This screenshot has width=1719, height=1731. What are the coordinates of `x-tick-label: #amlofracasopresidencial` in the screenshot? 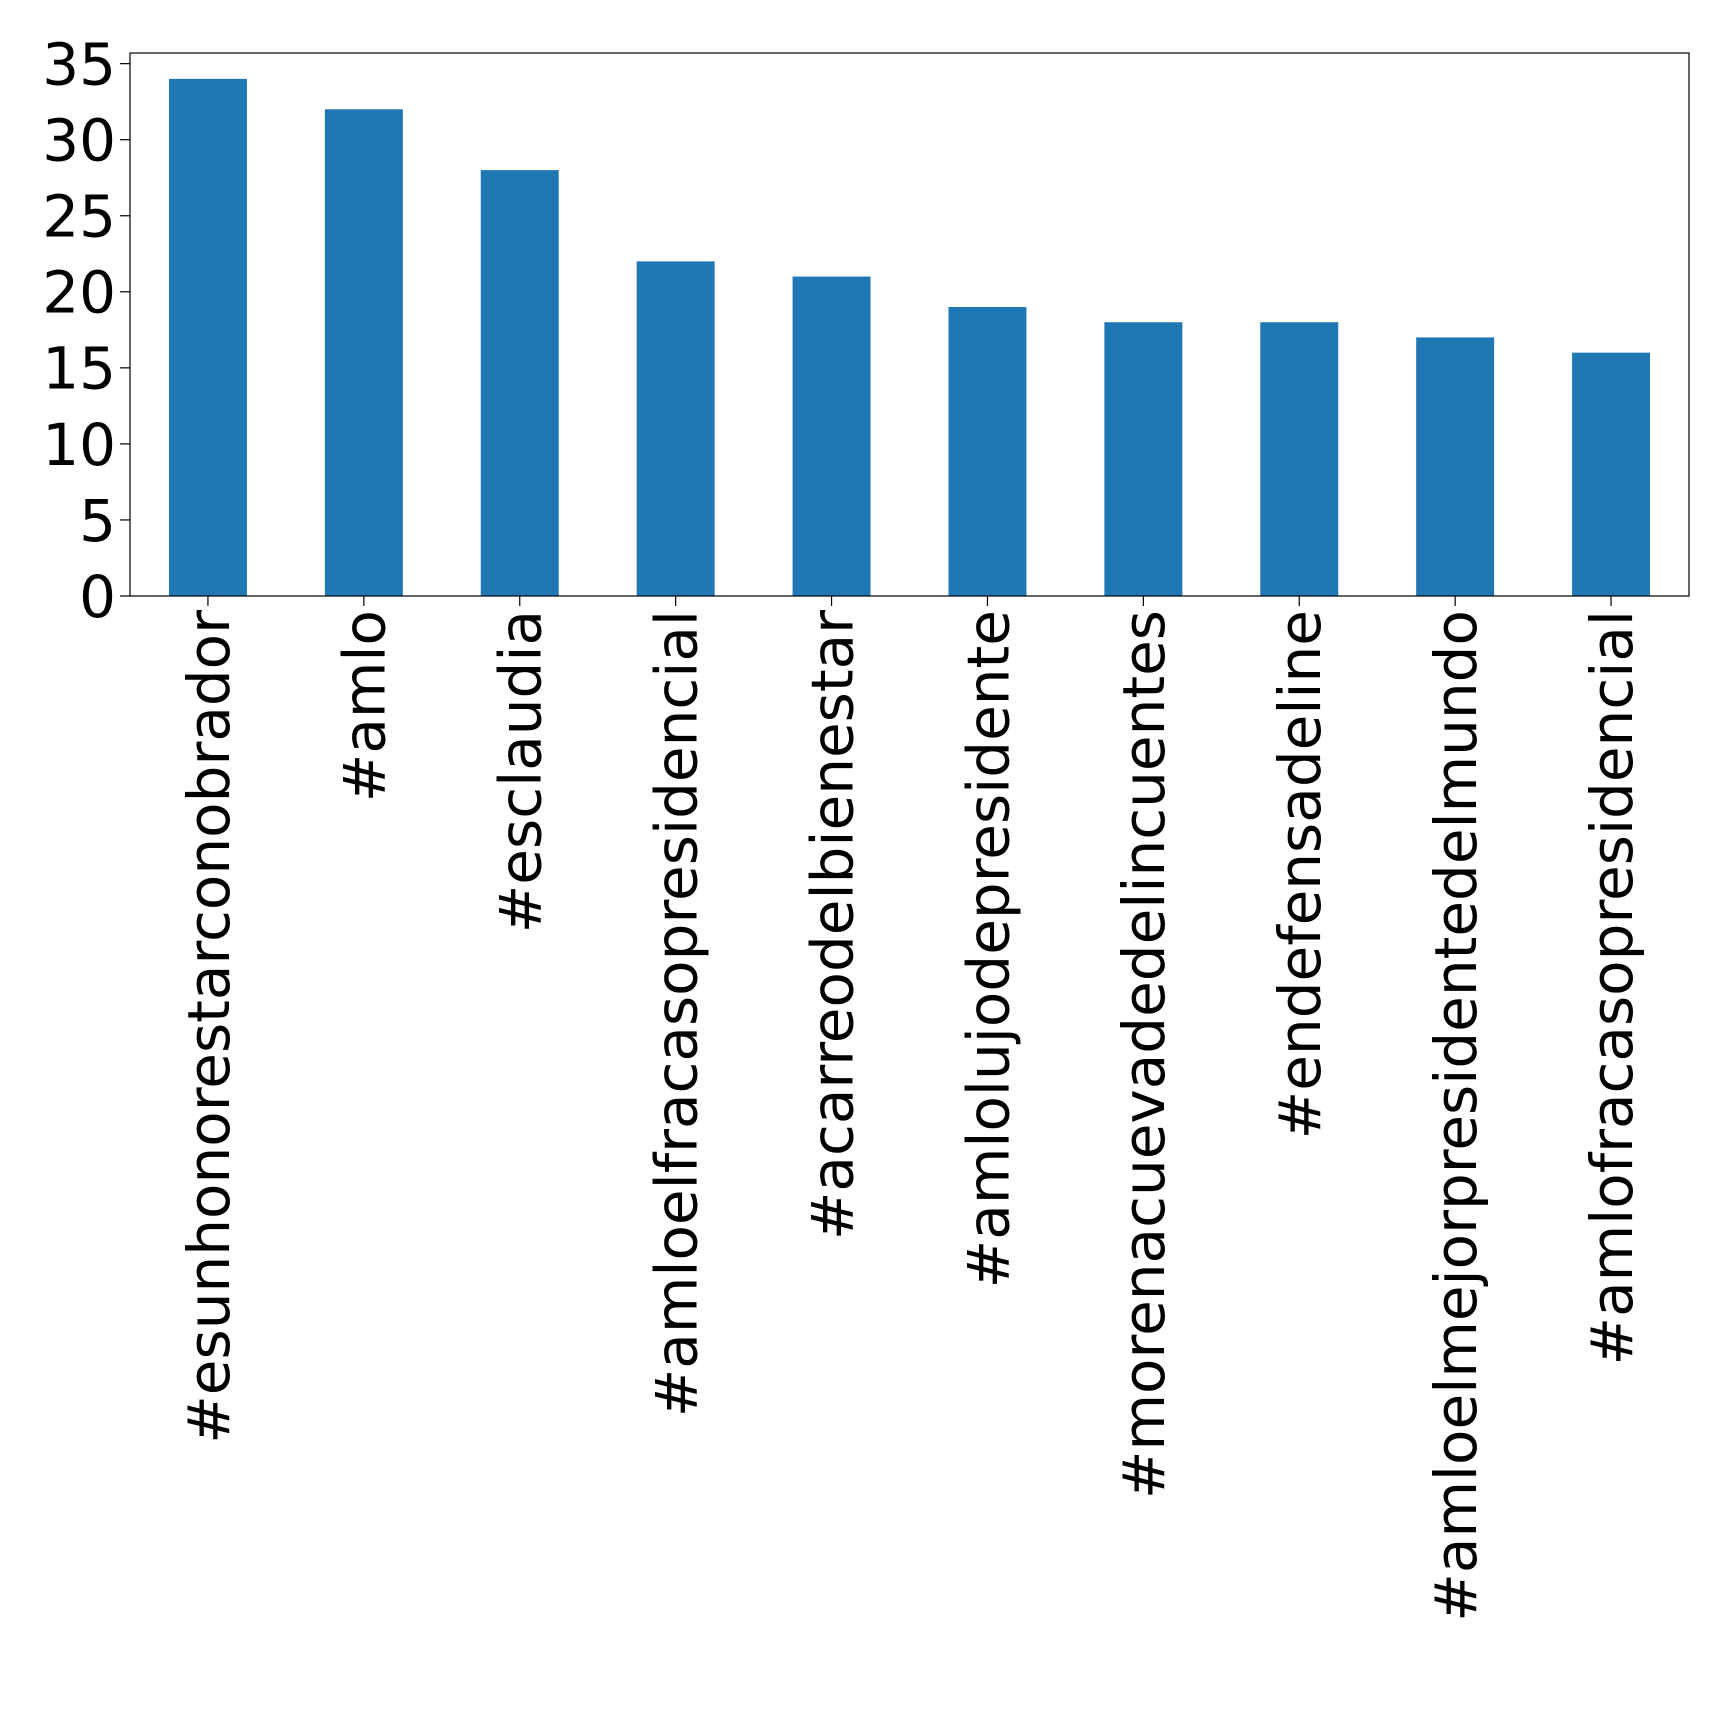 It's located at (1612, 988).